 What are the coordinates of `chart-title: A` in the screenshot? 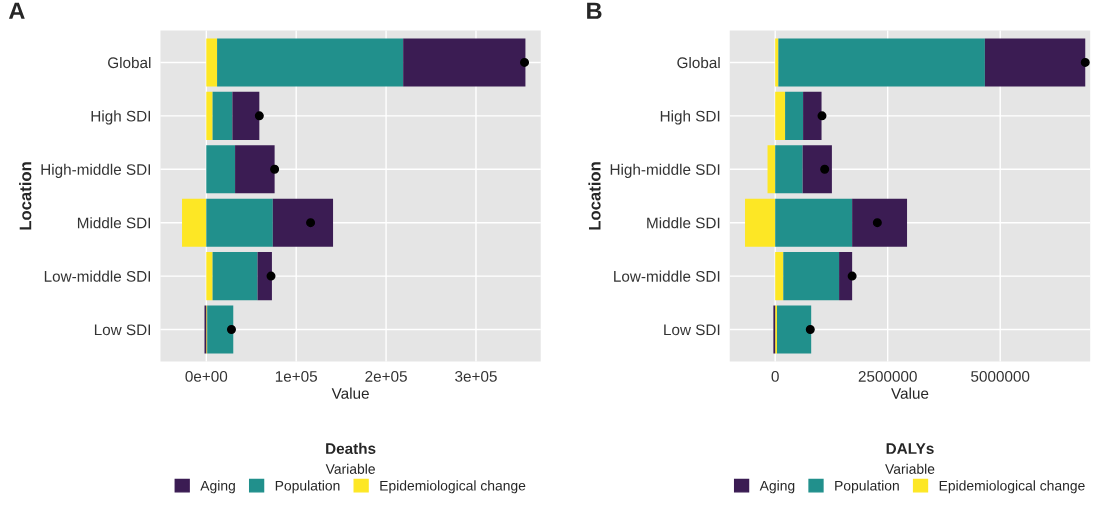 It's located at (16, 10).